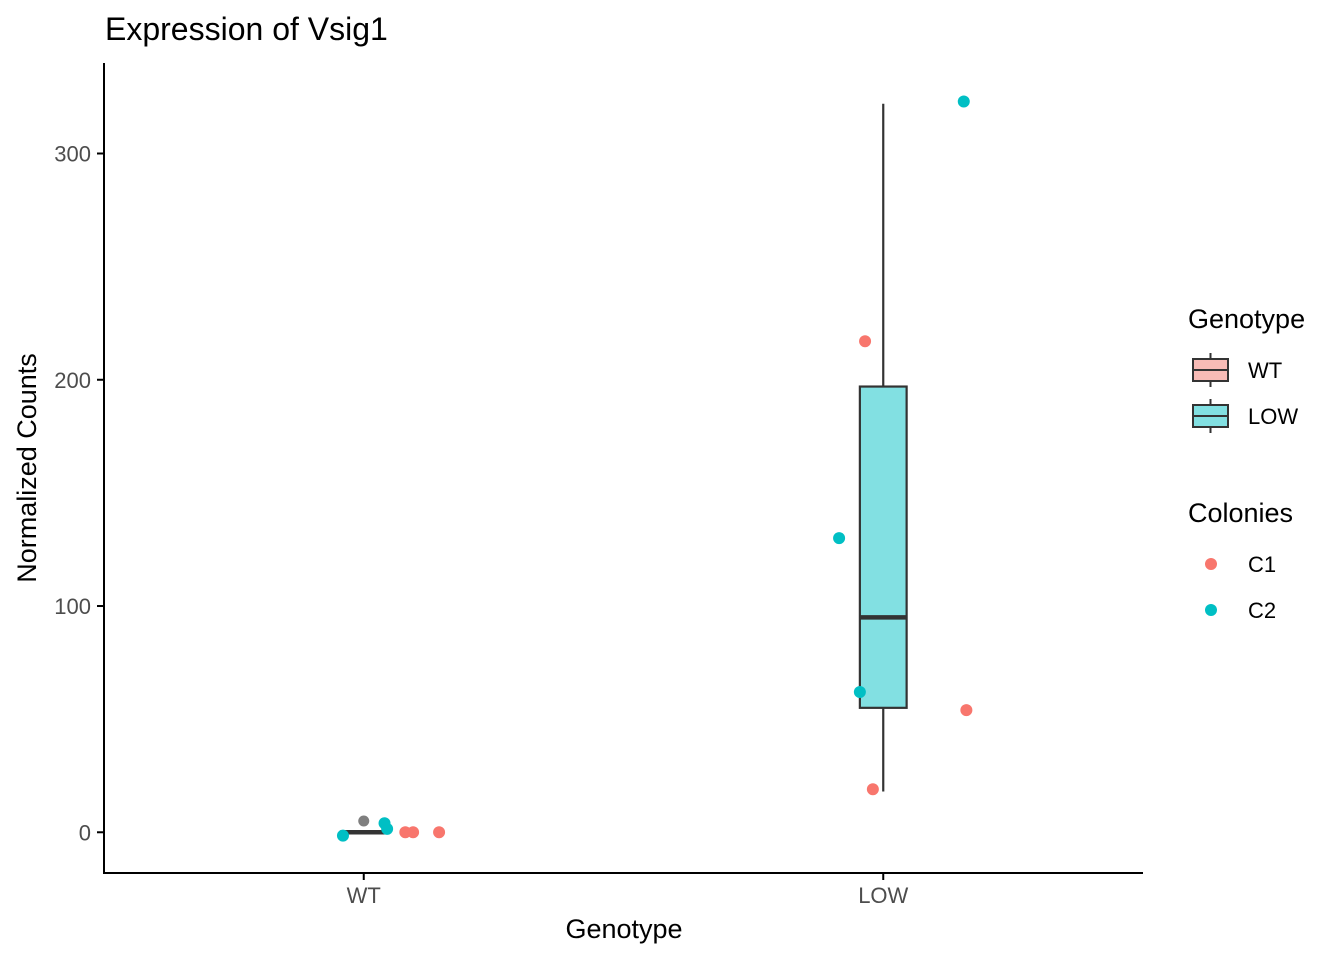 The height and width of the screenshot is (960, 1344). Describe the element at coordinates (72, 154) in the screenshot. I see `y-tick-label: 300` at that location.